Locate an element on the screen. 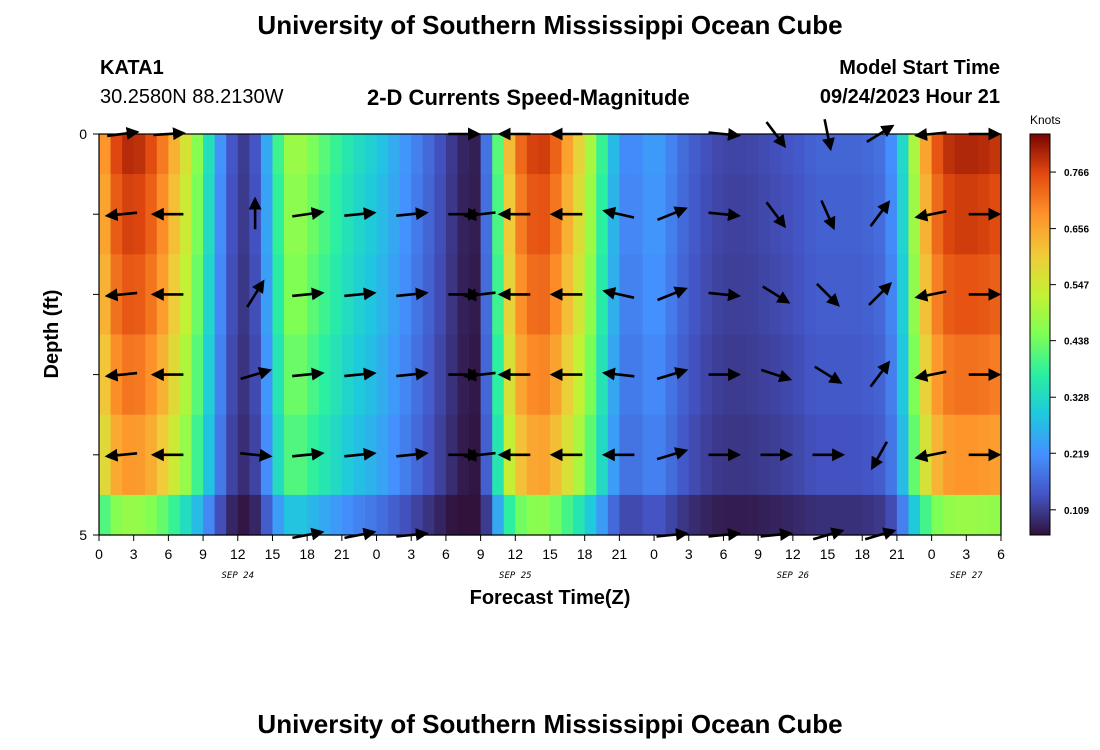  station-coords: 30.2580N 88.2130W is located at coordinates (192, 97).